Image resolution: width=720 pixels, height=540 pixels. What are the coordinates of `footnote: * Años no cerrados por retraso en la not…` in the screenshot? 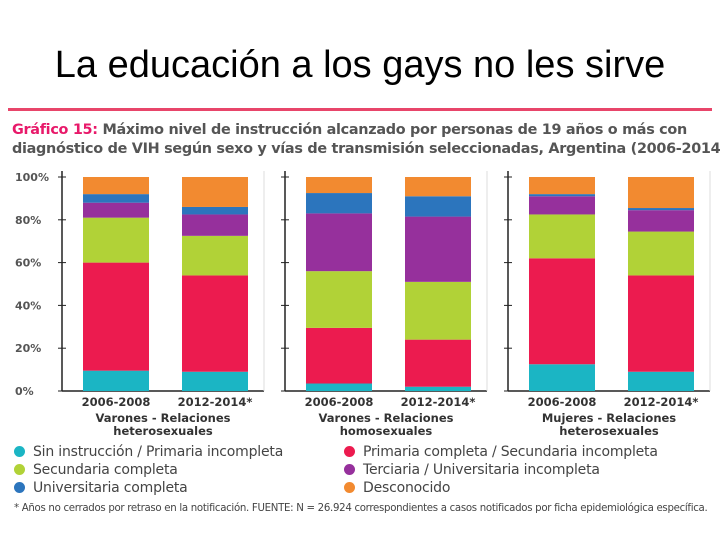 It's located at (361, 508).